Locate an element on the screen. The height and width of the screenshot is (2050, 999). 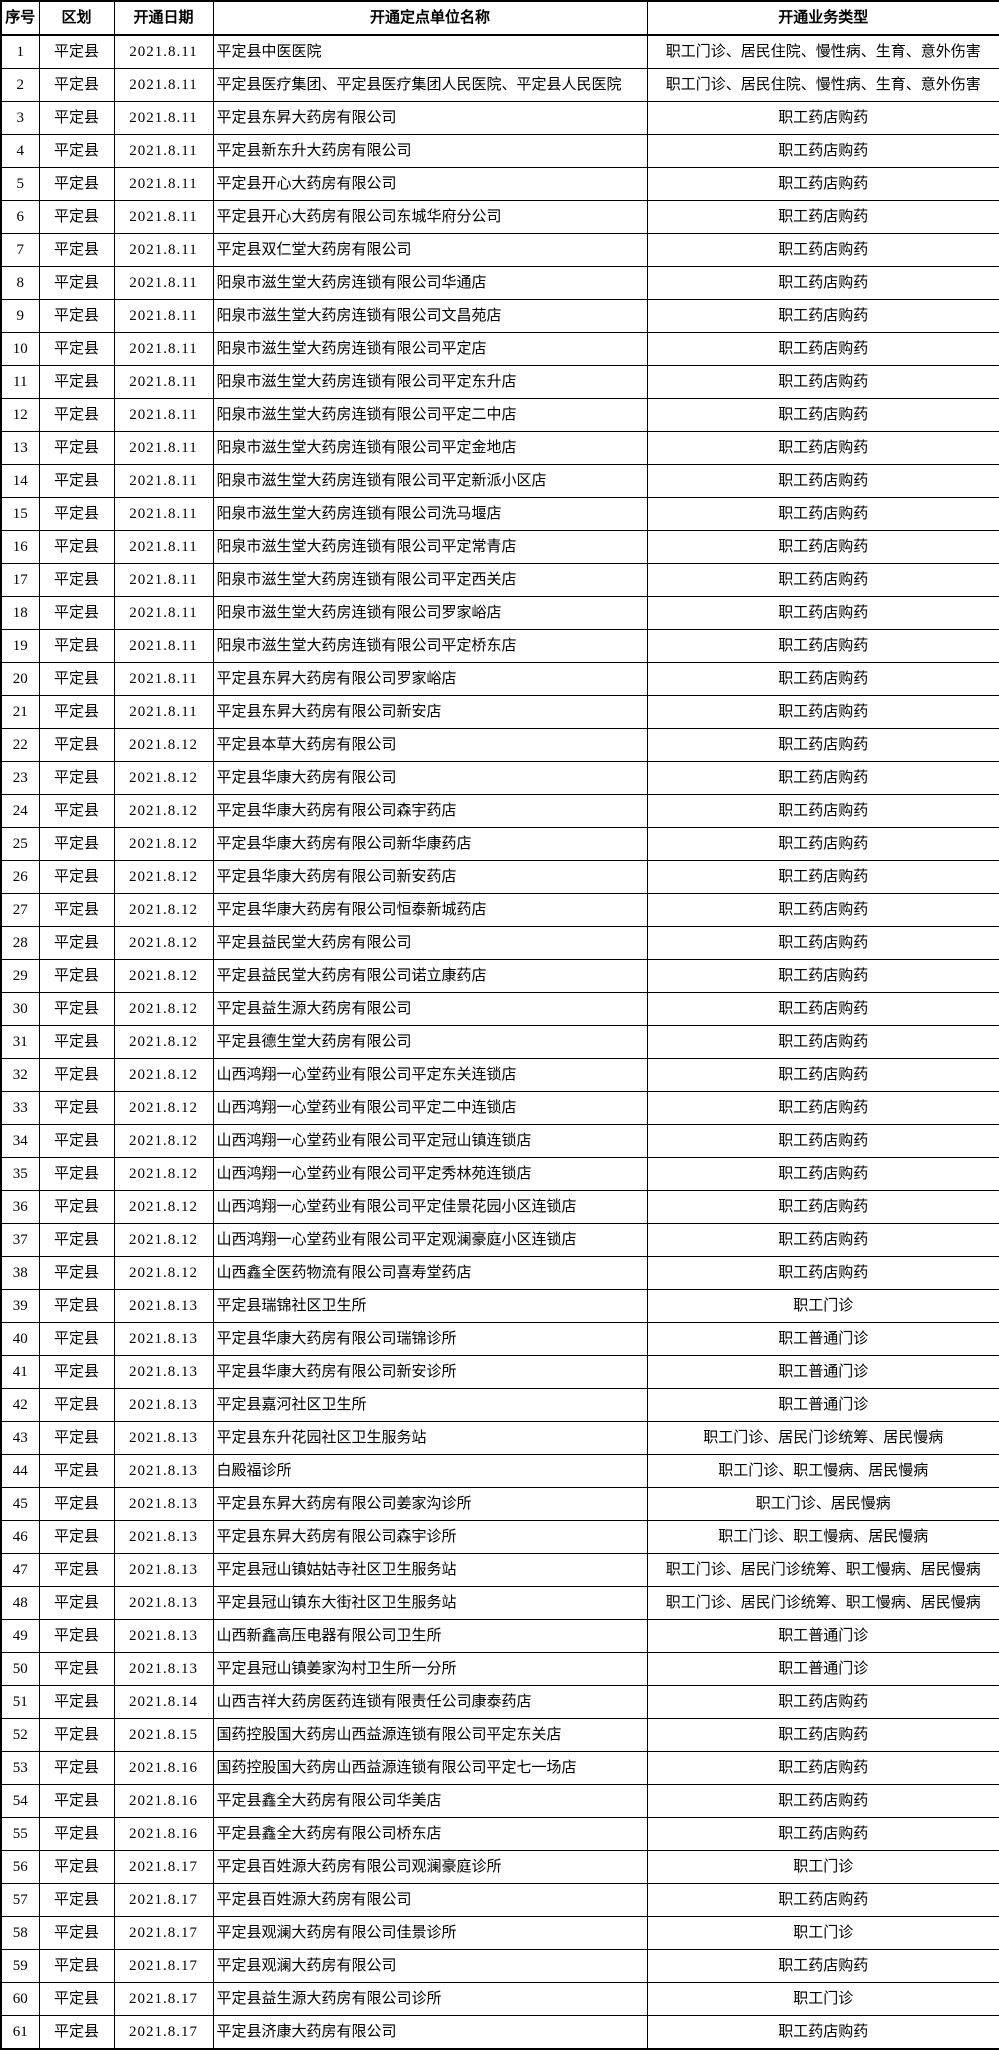
cell-unit-name: 平定县百姓源大药房有限公司观澜豪庭诊所 is located at coordinates (430, 1867).